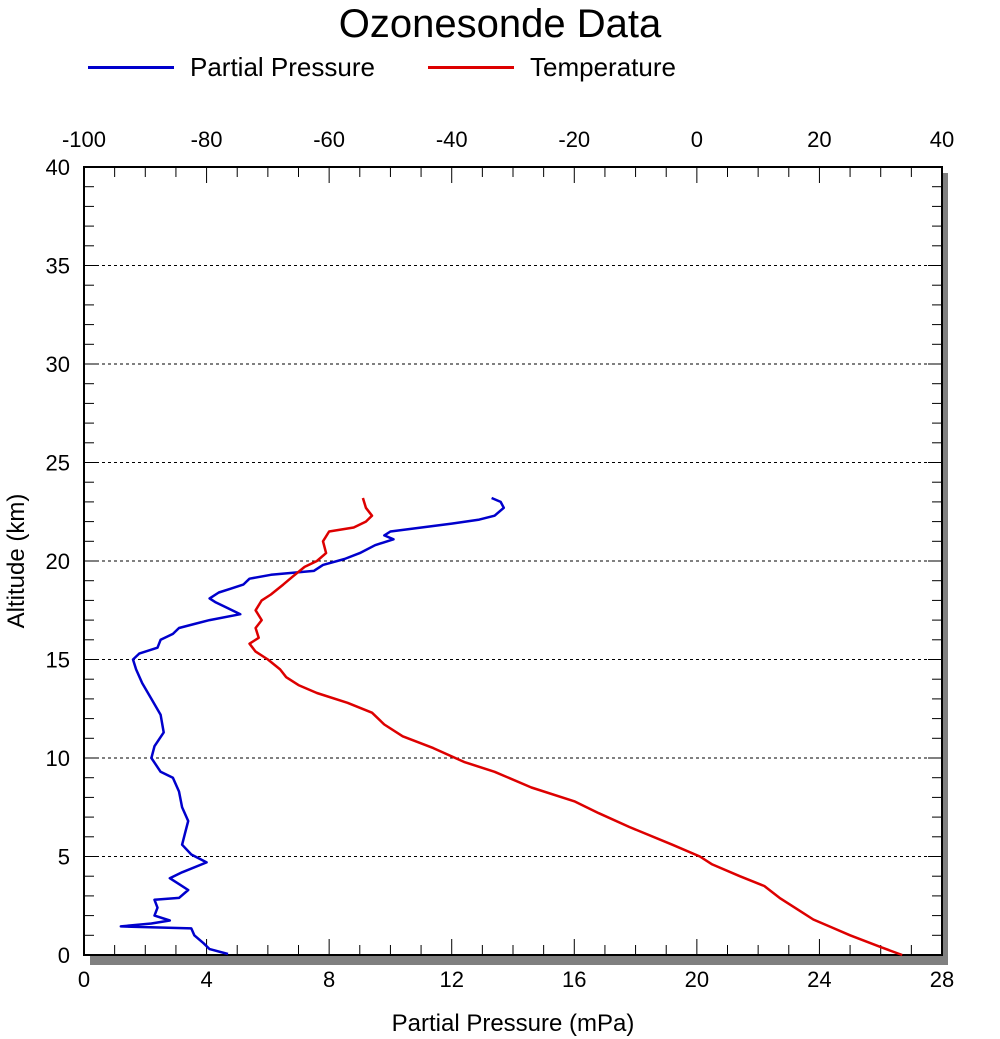 The width and height of the screenshot is (1000, 1039). I want to click on x-tick-label: 12, so click(451, 979).